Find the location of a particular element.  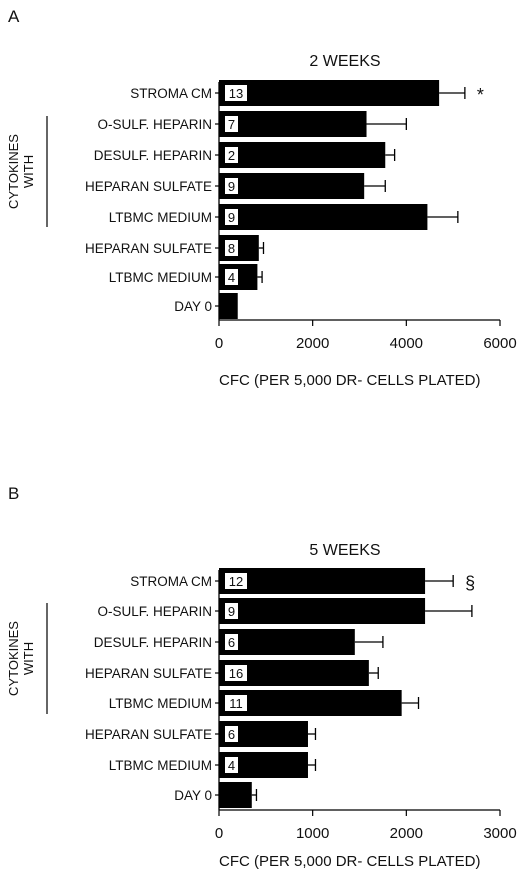

chart-title: 5 WEEKS is located at coordinates (344, 550).